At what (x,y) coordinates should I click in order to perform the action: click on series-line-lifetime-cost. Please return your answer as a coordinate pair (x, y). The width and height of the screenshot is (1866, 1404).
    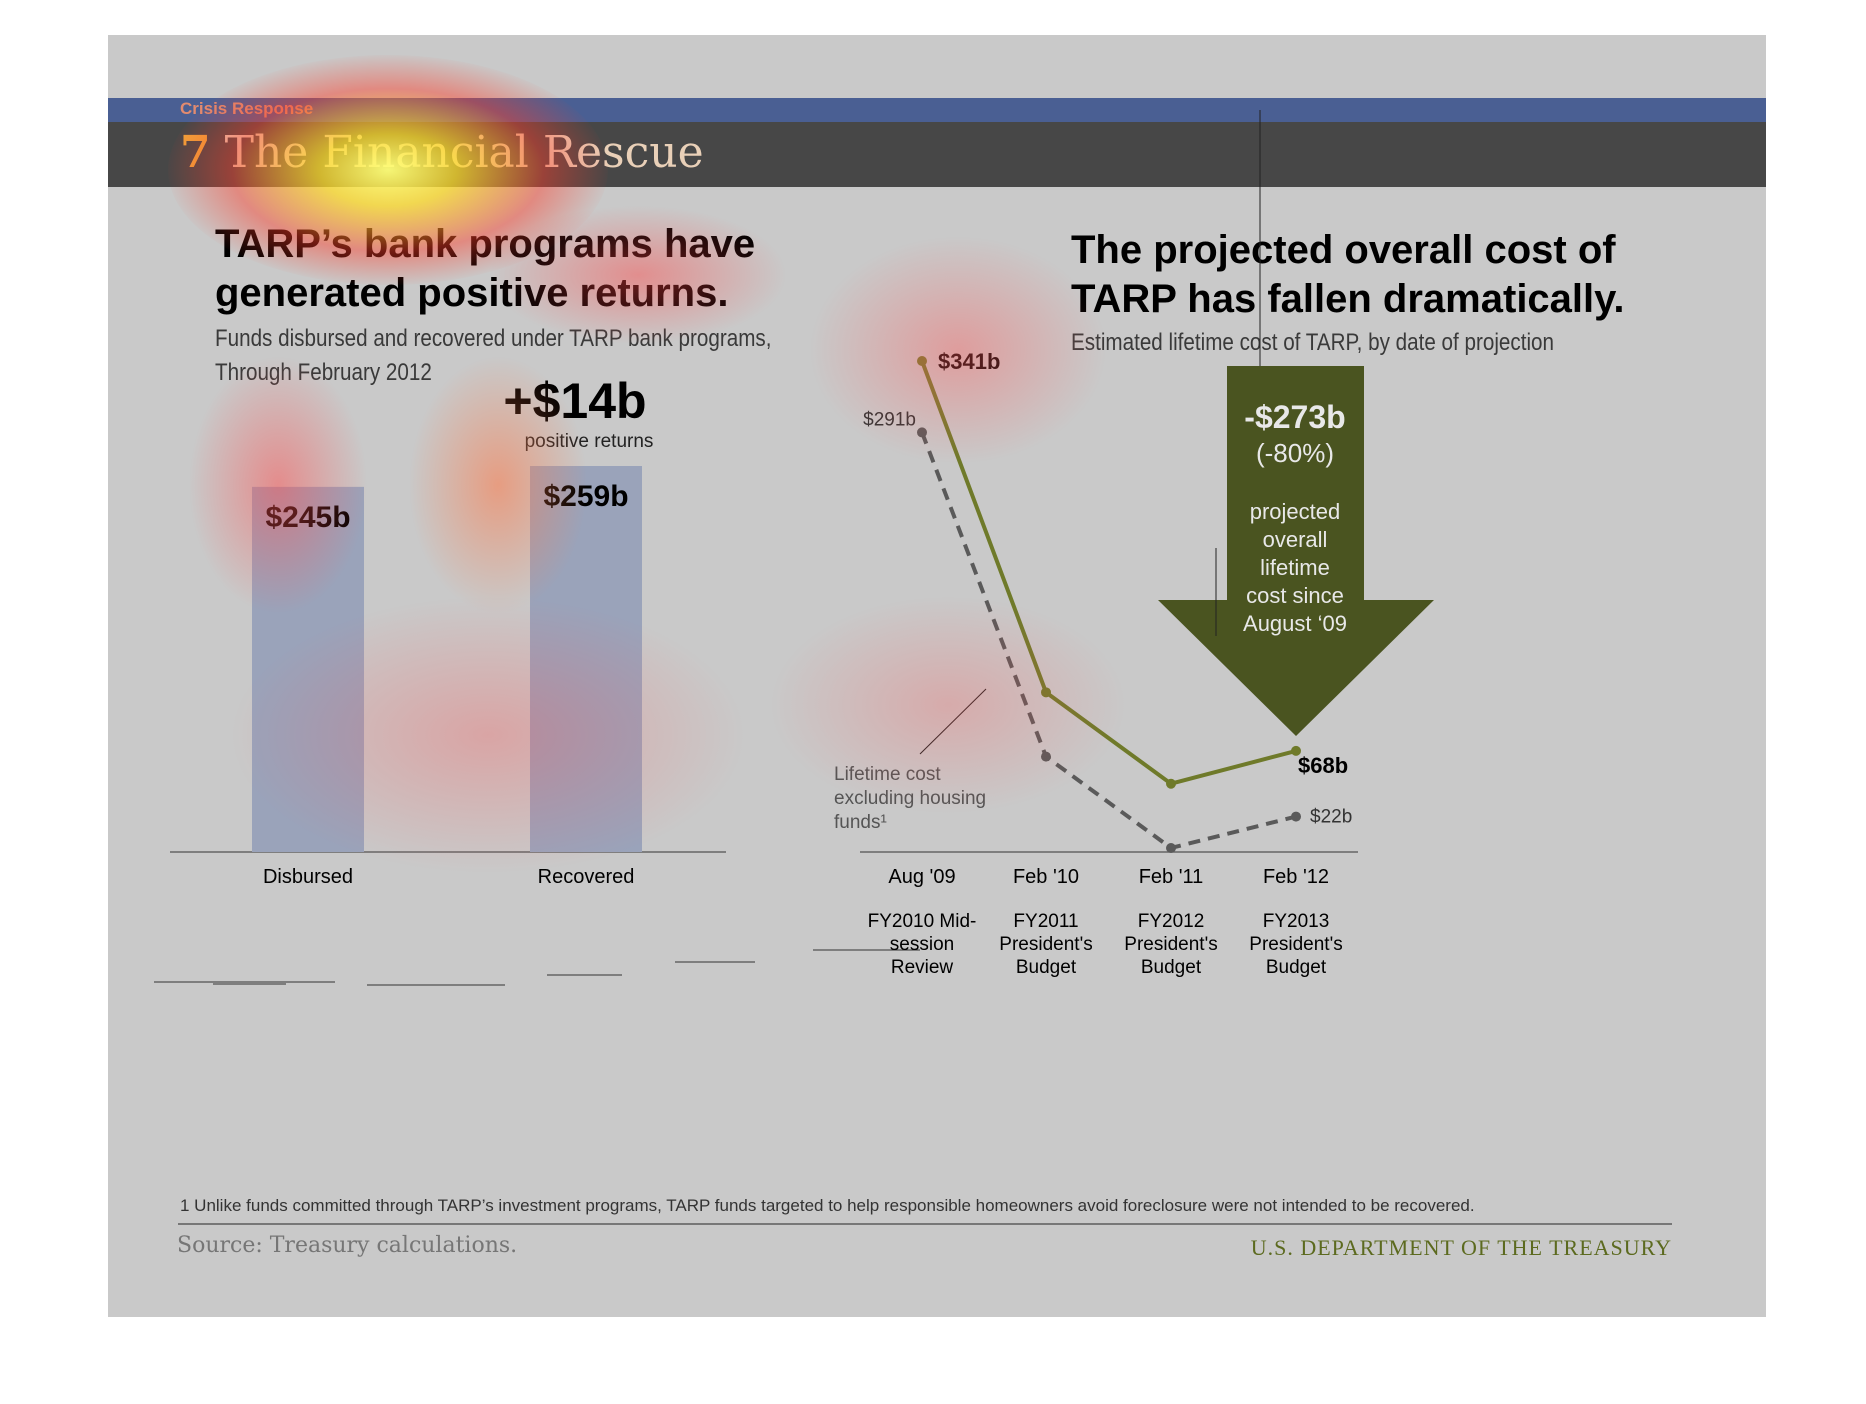
    Looking at the image, I should click on (1108, 573).